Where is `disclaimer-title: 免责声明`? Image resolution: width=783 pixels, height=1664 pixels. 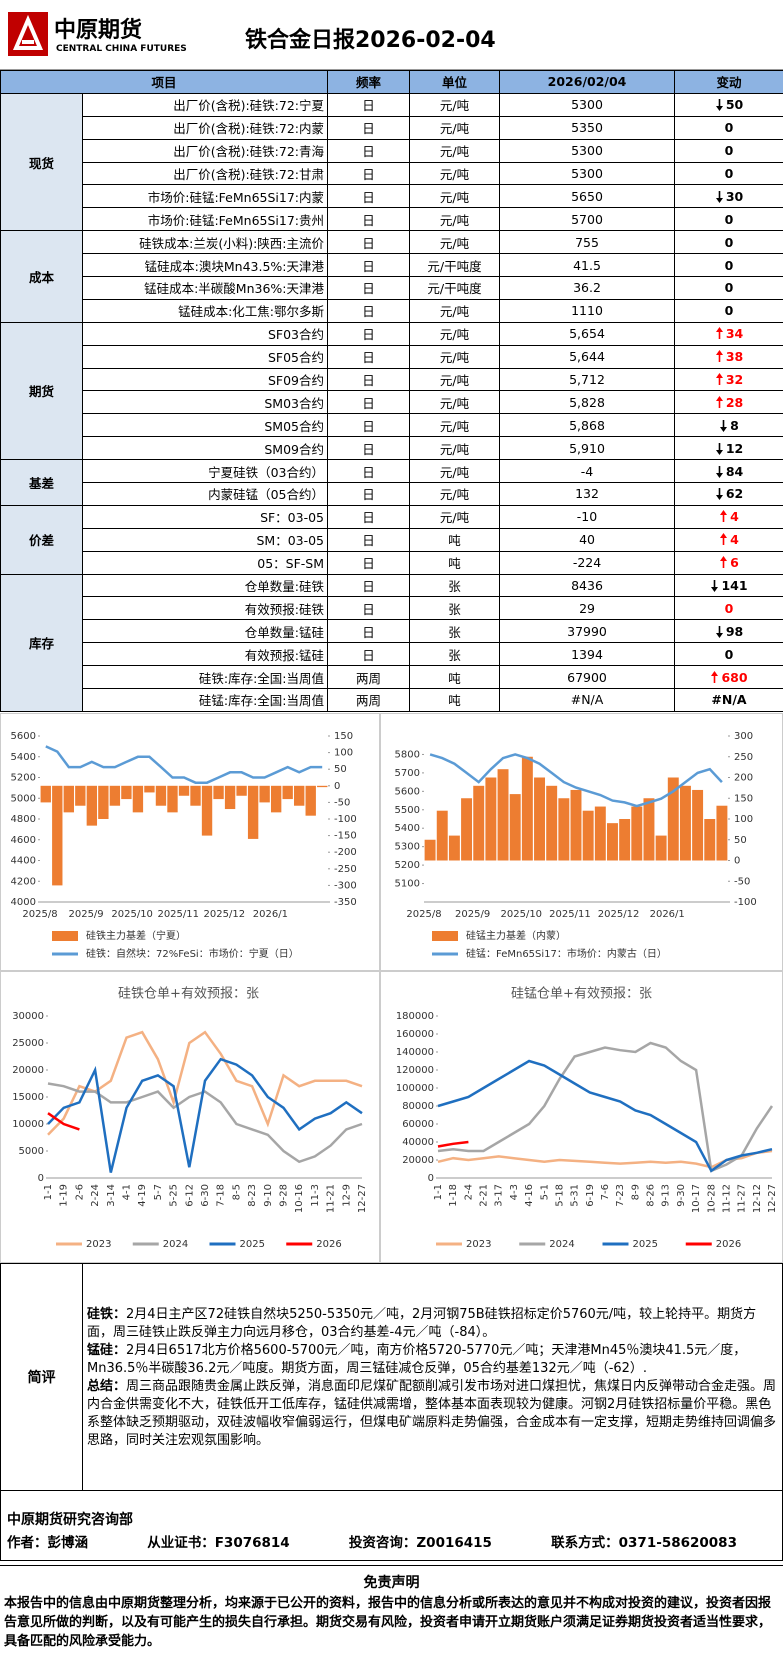 disclaimer-title: 免责声明 is located at coordinates (391, 1583).